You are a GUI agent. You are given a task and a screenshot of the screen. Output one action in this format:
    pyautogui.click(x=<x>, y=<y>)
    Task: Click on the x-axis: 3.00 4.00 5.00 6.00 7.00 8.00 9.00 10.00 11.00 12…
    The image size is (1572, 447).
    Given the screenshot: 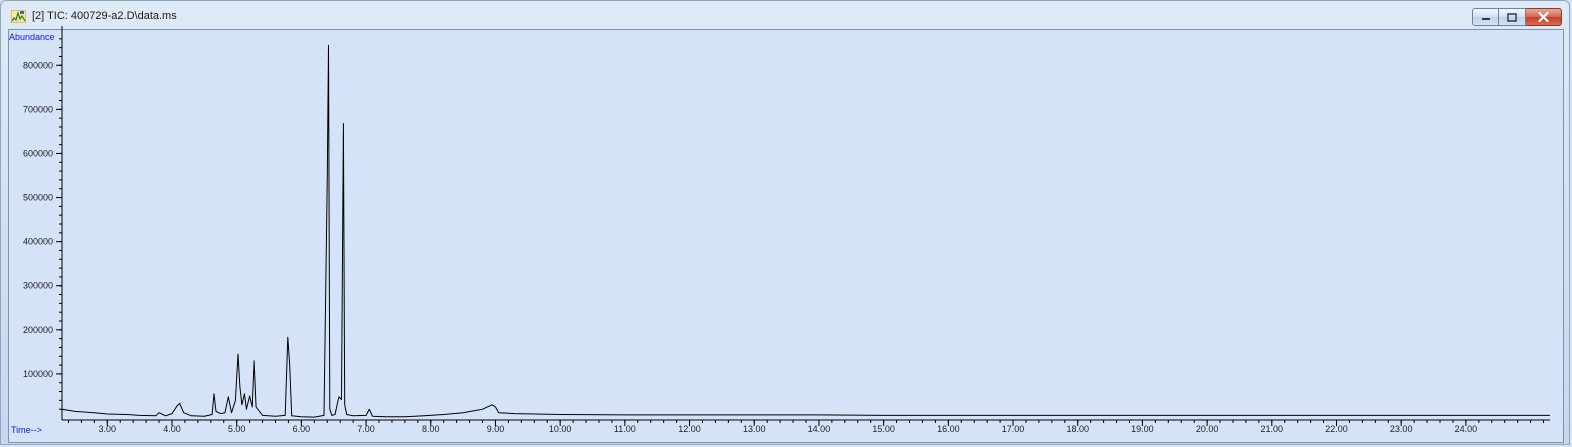 What is the action you would take?
    pyautogui.click(x=806, y=426)
    